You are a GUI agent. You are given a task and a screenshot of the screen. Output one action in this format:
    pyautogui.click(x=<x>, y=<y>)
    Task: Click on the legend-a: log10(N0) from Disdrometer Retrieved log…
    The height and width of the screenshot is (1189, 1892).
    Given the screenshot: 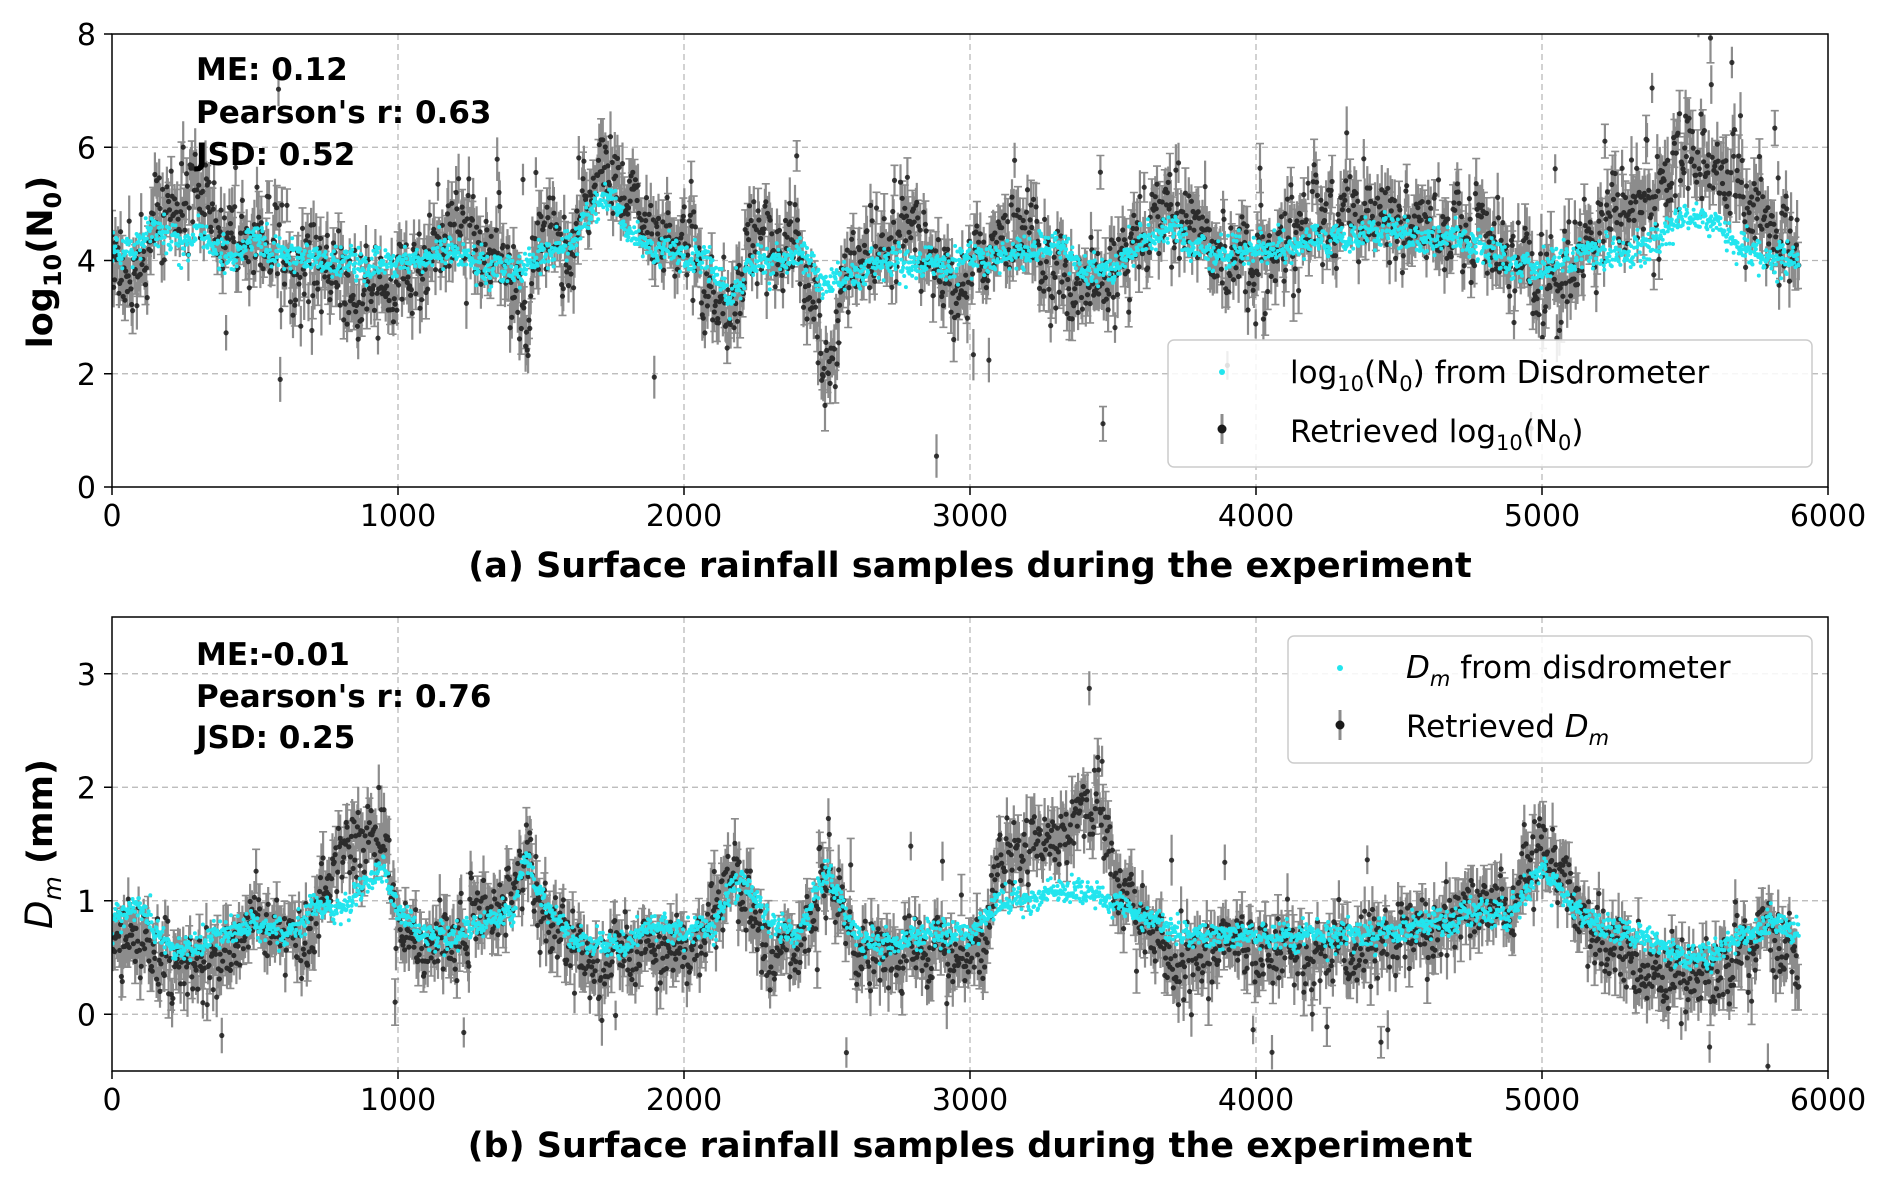 What is the action you would take?
    pyautogui.click(x=1490, y=403)
    